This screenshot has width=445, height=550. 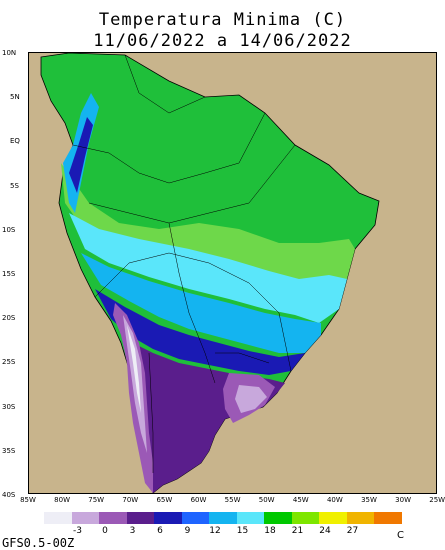 I want to click on legend-tick: 6, so click(x=160, y=531).